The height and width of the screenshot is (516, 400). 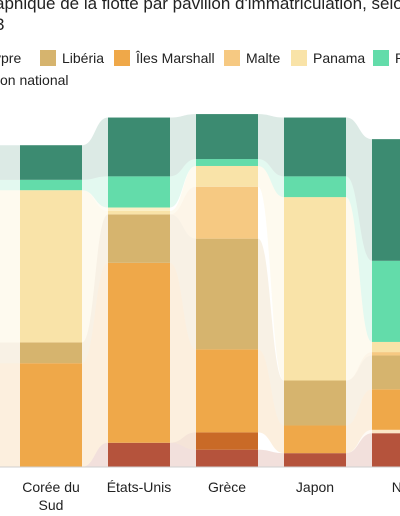 What do you see at coordinates (200, 24) in the screenshot?
I see `chart-title-line-2: 3` at bounding box center [200, 24].